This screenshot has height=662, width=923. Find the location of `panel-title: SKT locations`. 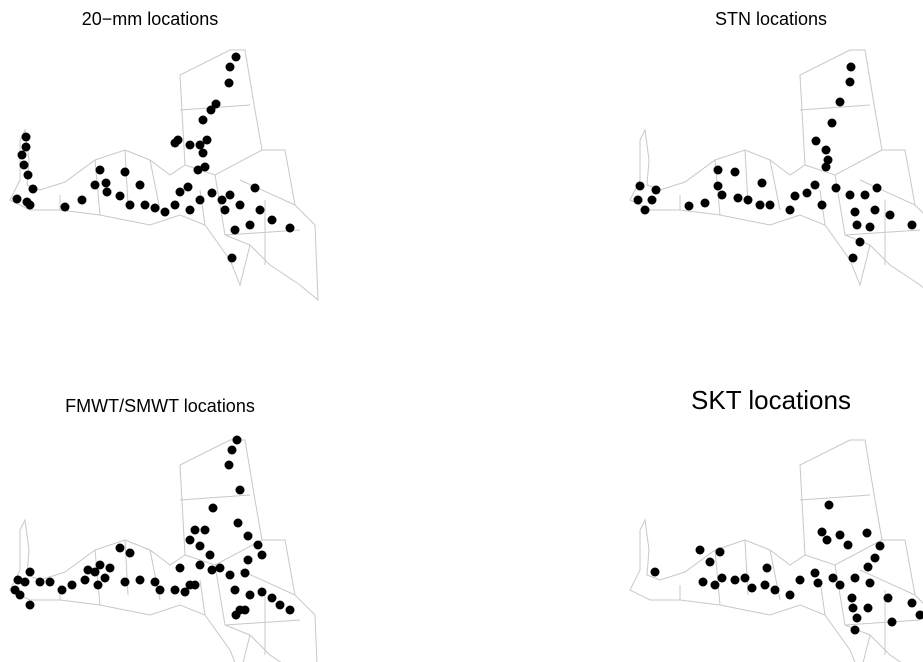

panel-title: SKT locations is located at coordinates (771, 400).